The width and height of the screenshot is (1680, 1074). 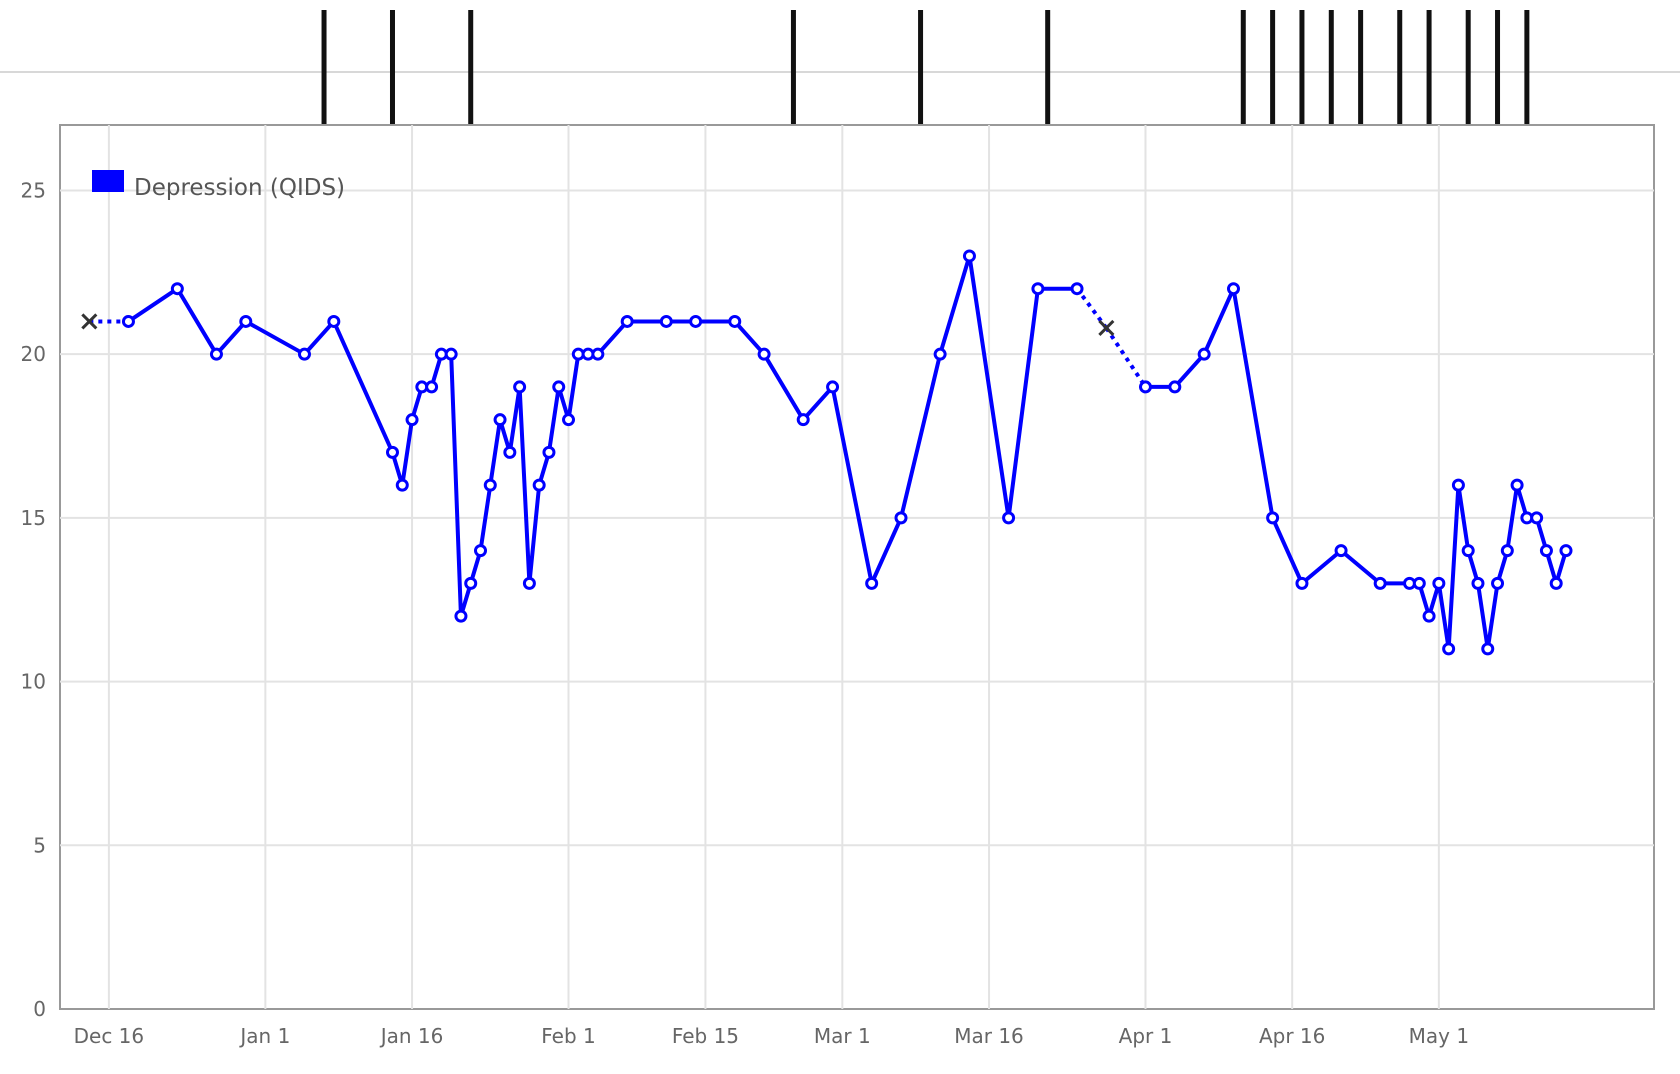 I want to click on legend: Depression (QIDS), so click(x=218, y=185).